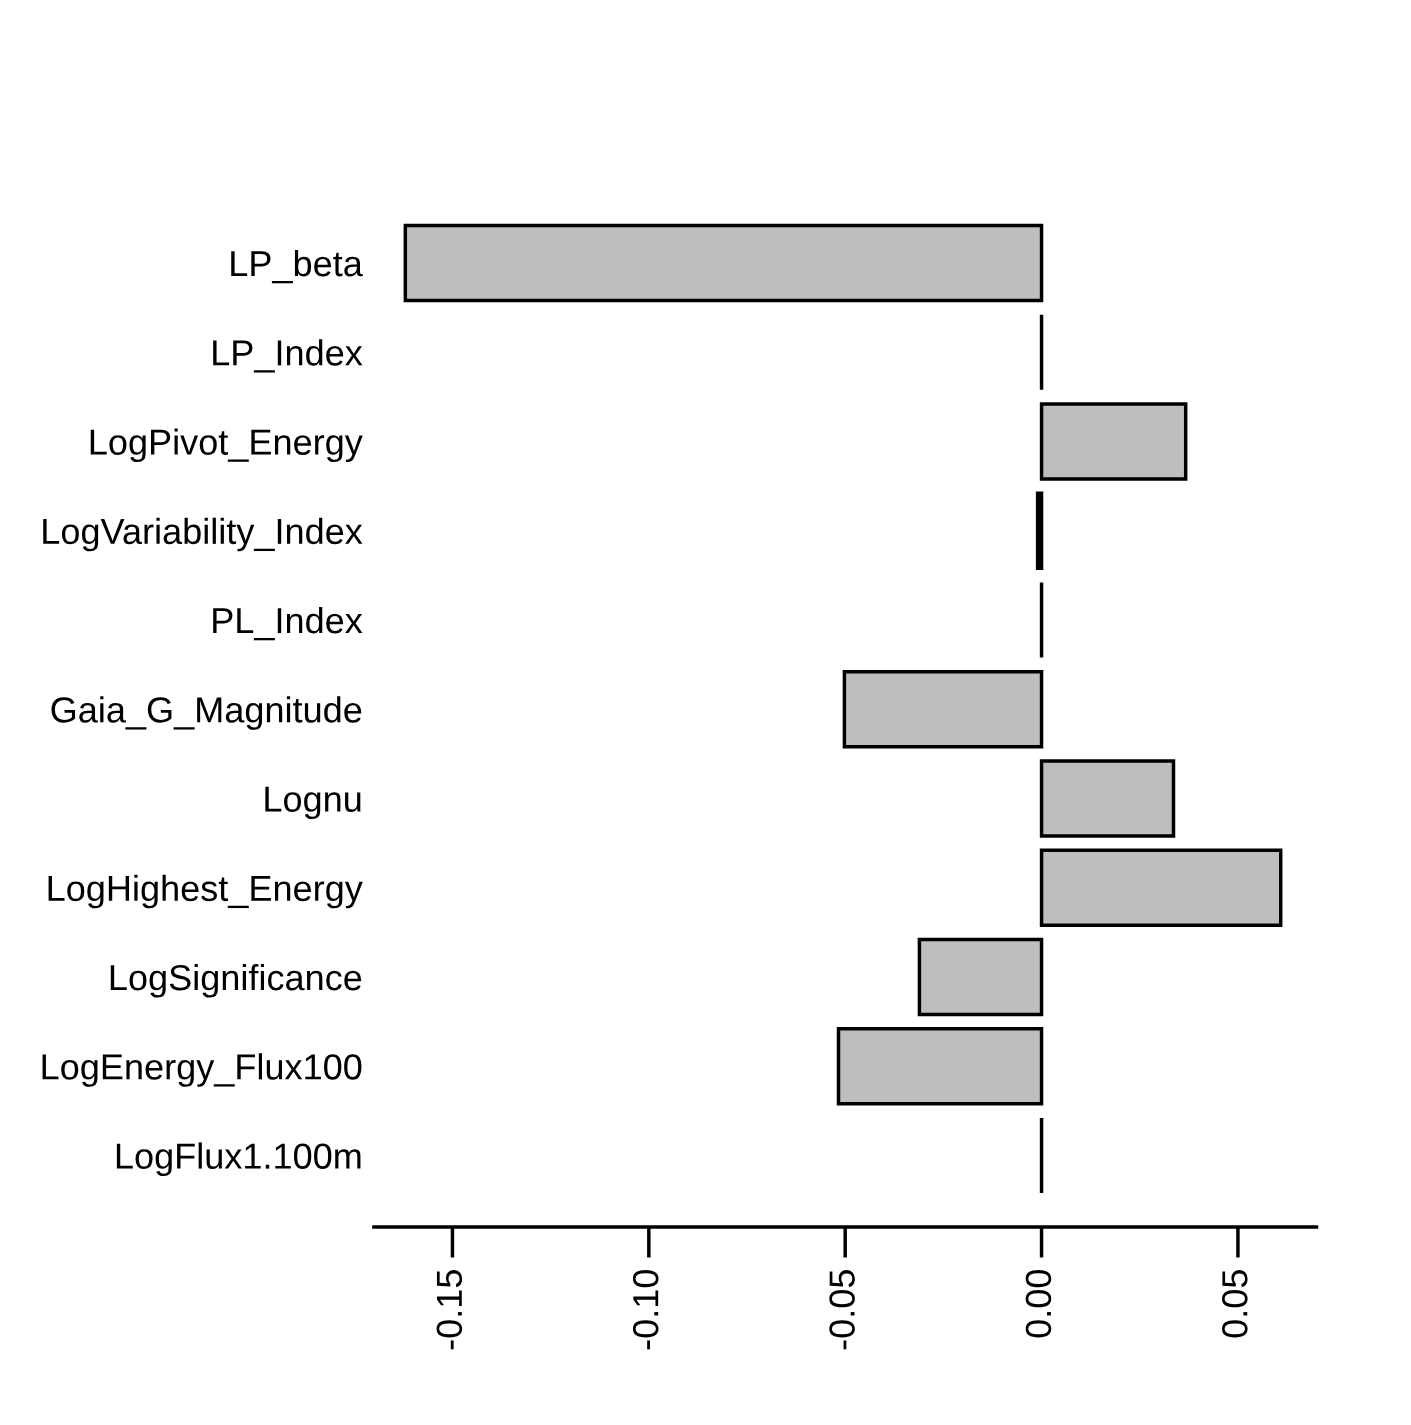 This screenshot has width=1411, height=1425. What do you see at coordinates (226, 445) in the screenshot?
I see `y-tick-label: LogPivot_Energy` at bounding box center [226, 445].